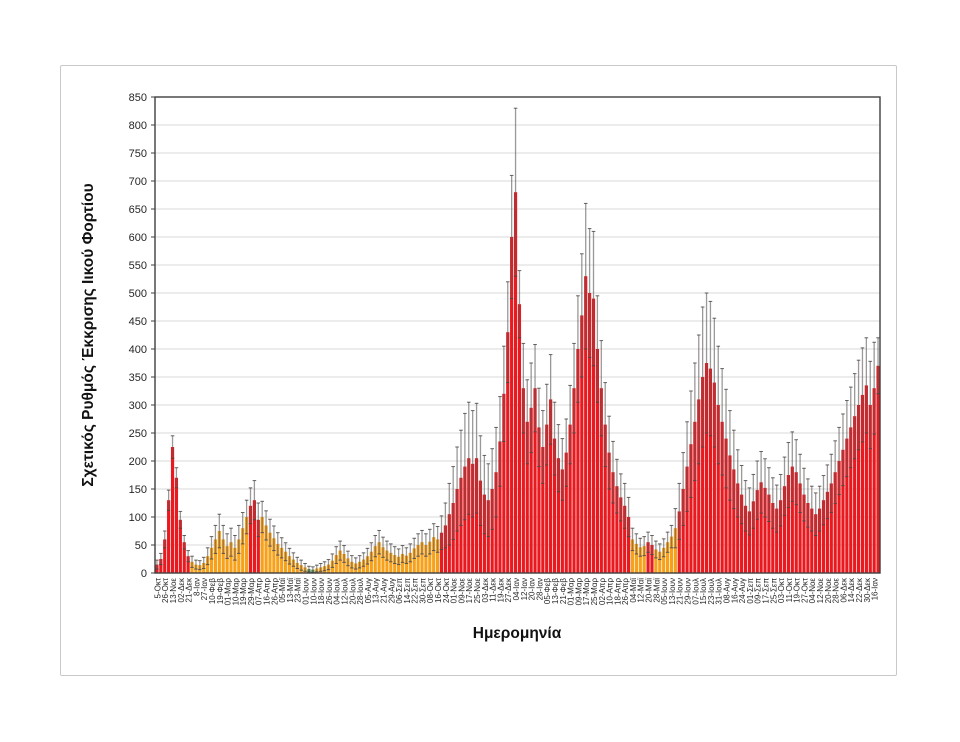 The height and width of the screenshot is (742, 960). What do you see at coordinates (220, 591) in the screenshot?
I see `x-tick-label: 19-Φεβ` at bounding box center [220, 591].